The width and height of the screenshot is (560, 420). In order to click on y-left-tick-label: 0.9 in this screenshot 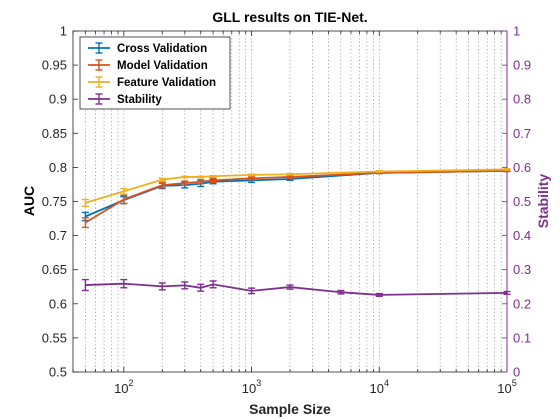, I will do `click(58, 99)`.